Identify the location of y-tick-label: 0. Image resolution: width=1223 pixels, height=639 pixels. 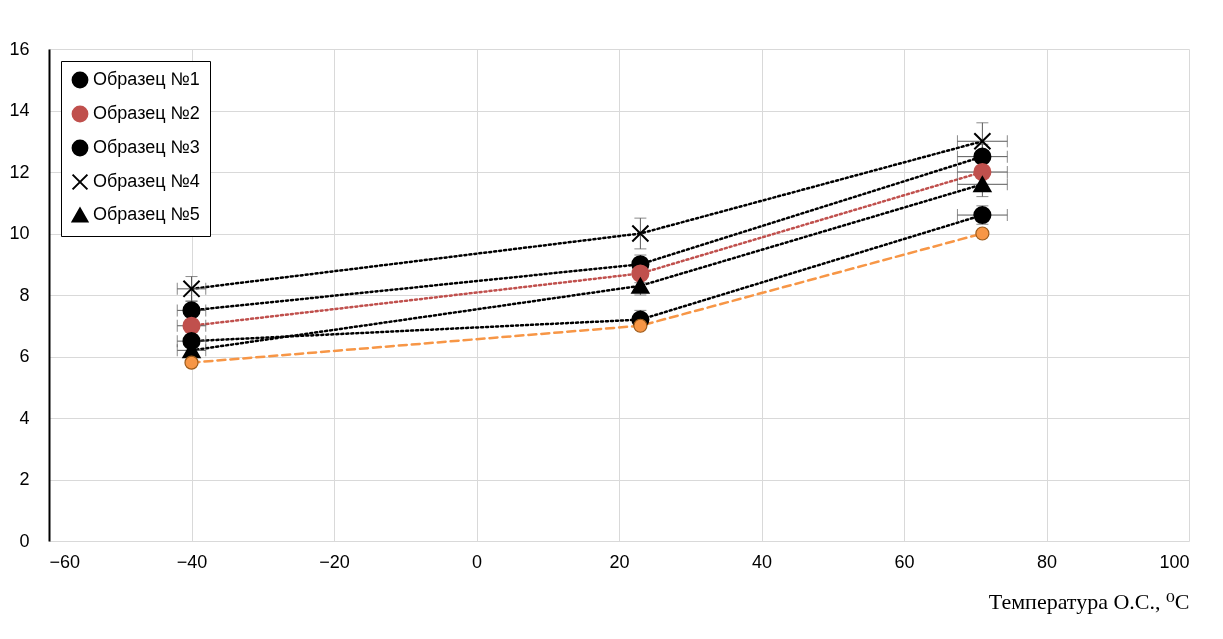
(24, 540).